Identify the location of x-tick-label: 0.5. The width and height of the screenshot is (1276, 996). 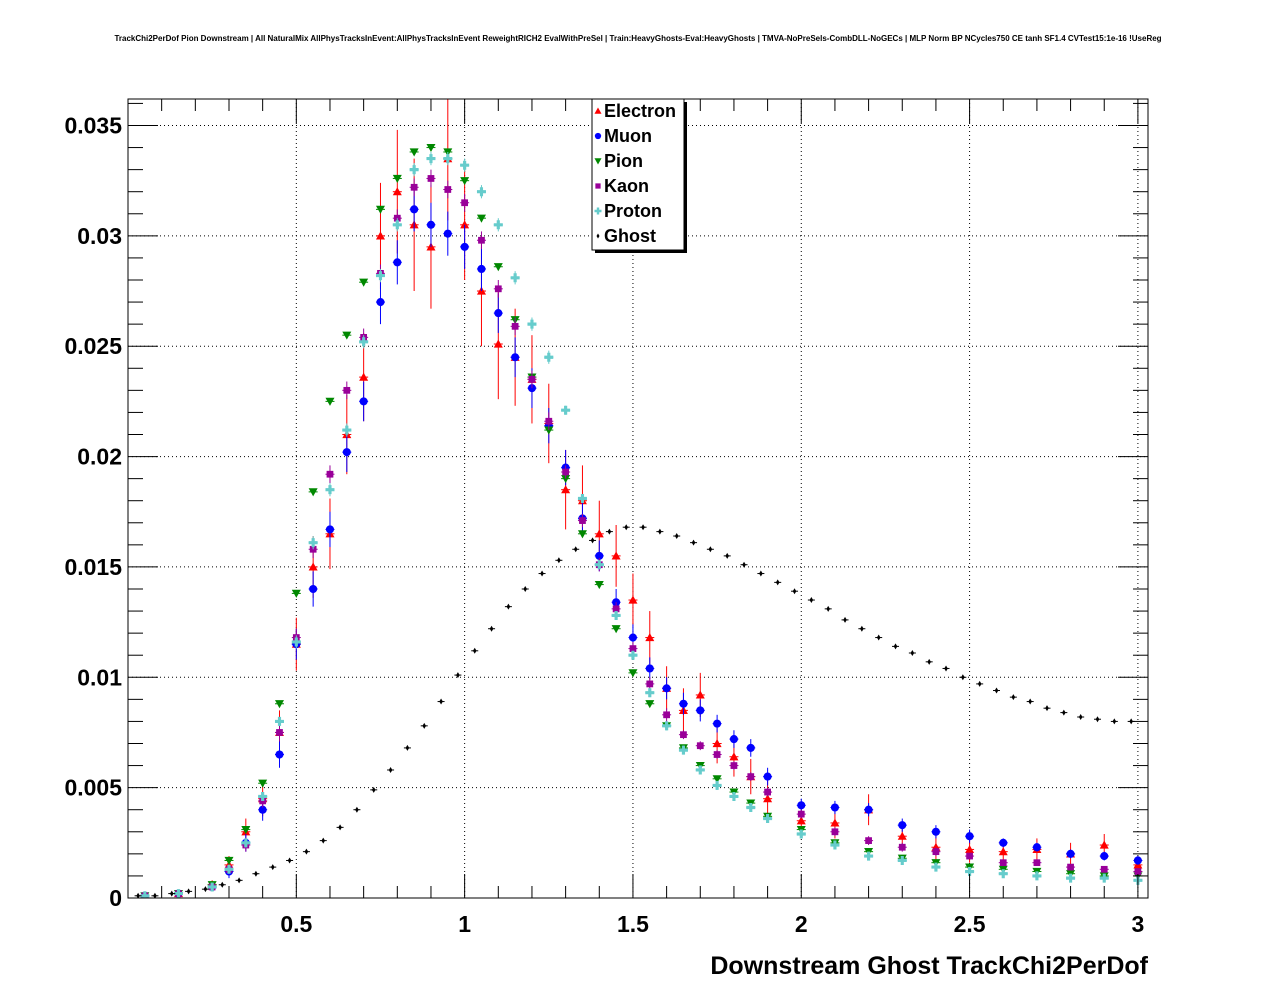
(296, 924).